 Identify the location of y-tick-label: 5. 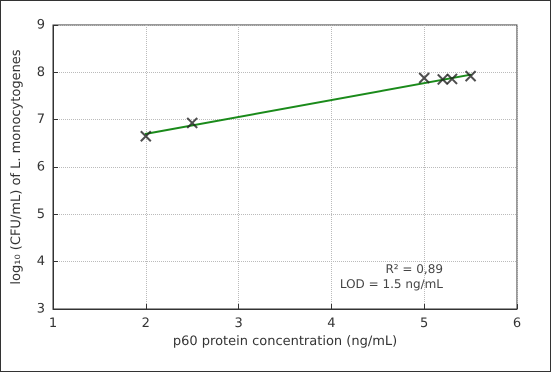
(40, 214).